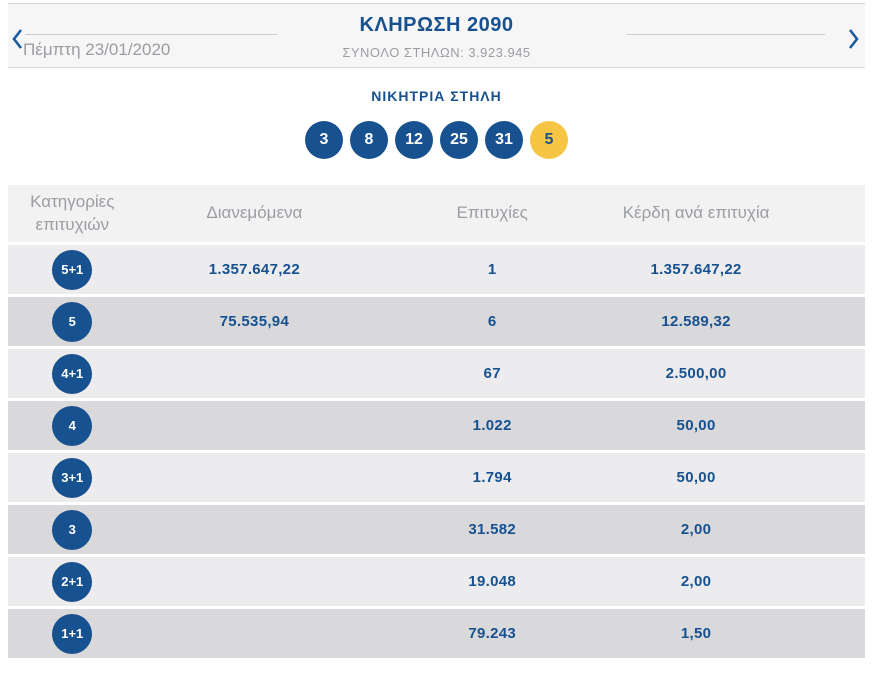  What do you see at coordinates (492, 581) in the screenshot?
I see `winners-cell: 19.048` at bounding box center [492, 581].